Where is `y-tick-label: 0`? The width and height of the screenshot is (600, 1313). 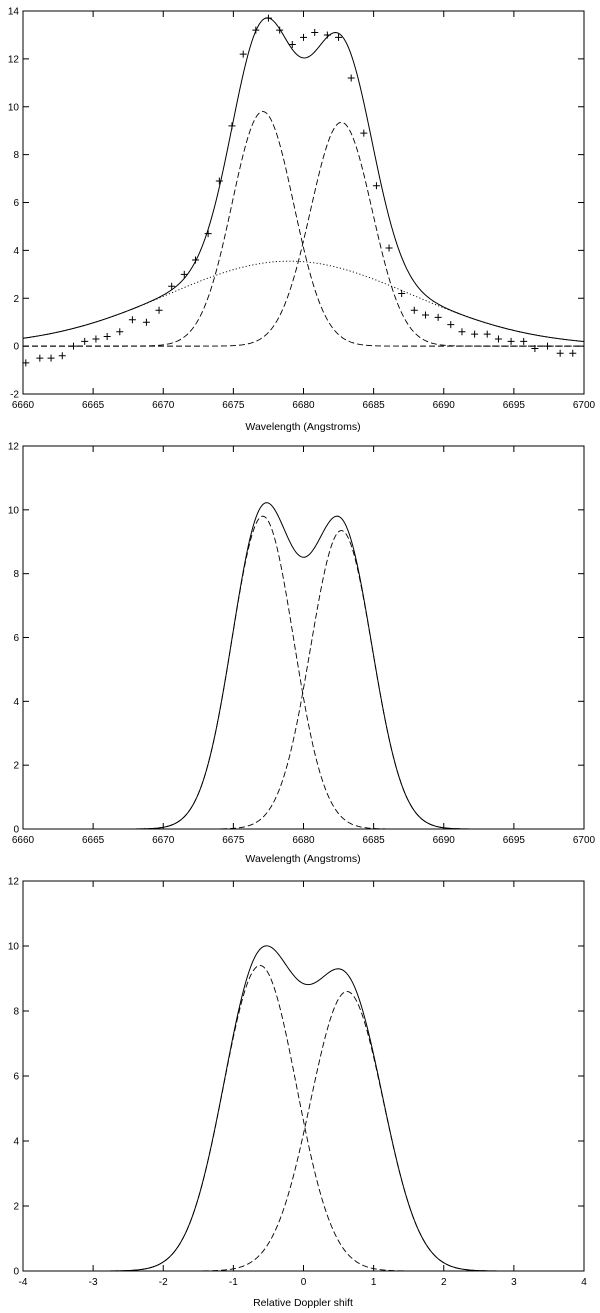 y-tick-label: 0 is located at coordinates (16, 830).